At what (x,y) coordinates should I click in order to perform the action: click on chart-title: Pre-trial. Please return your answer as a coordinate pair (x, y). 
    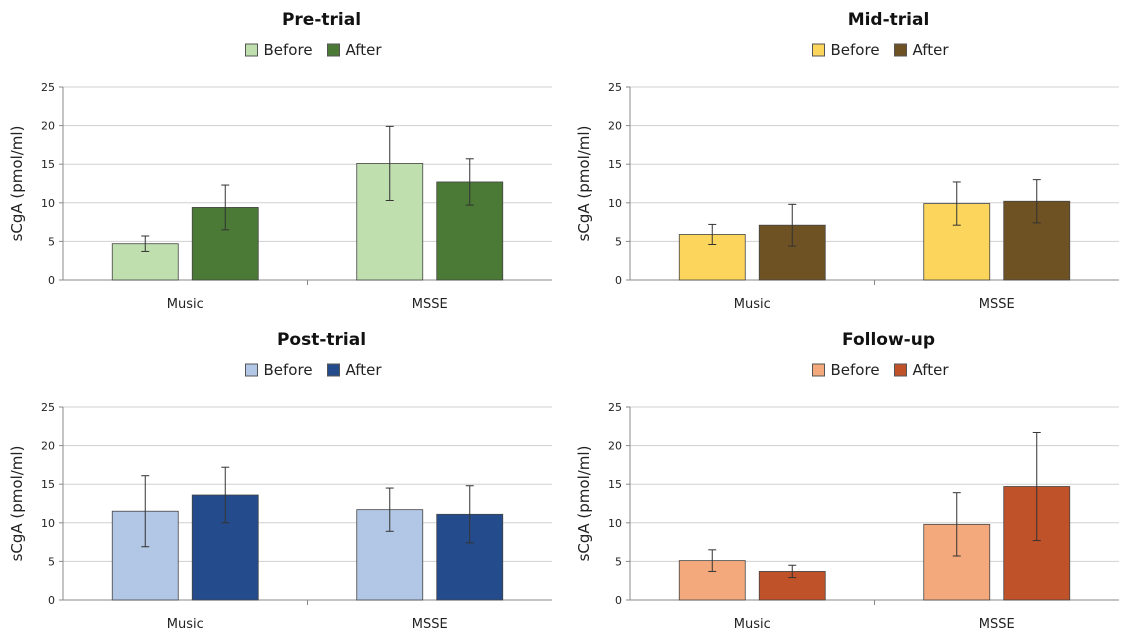
    Looking at the image, I should click on (321, 20).